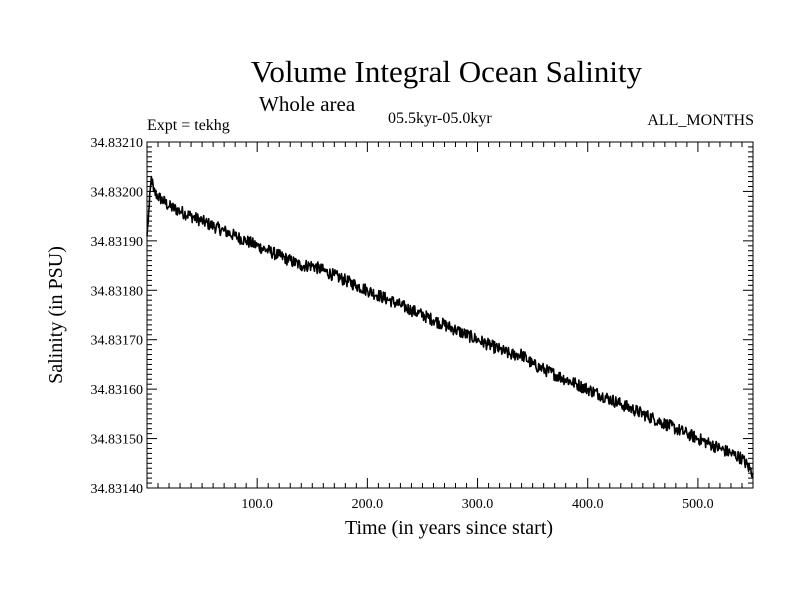 This screenshot has height=600, width=800. What do you see at coordinates (368, 504) in the screenshot?
I see `x-tick-label: 200.0` at bounding box center [368, 504].